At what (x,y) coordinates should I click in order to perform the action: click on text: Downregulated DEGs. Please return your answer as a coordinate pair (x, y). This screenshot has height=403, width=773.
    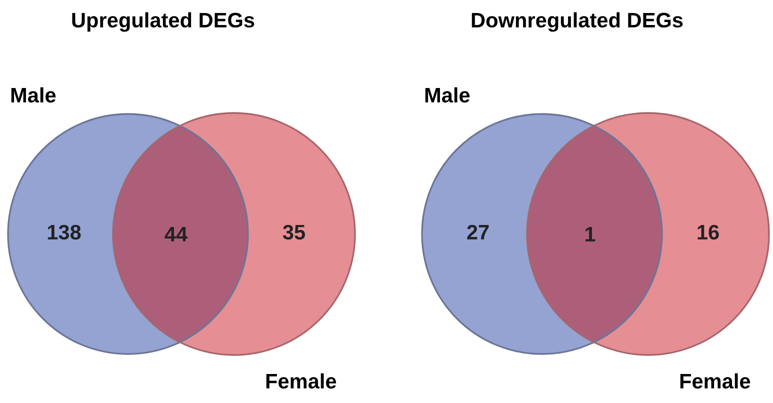
    Looking at the image, I should click on (577, 22).